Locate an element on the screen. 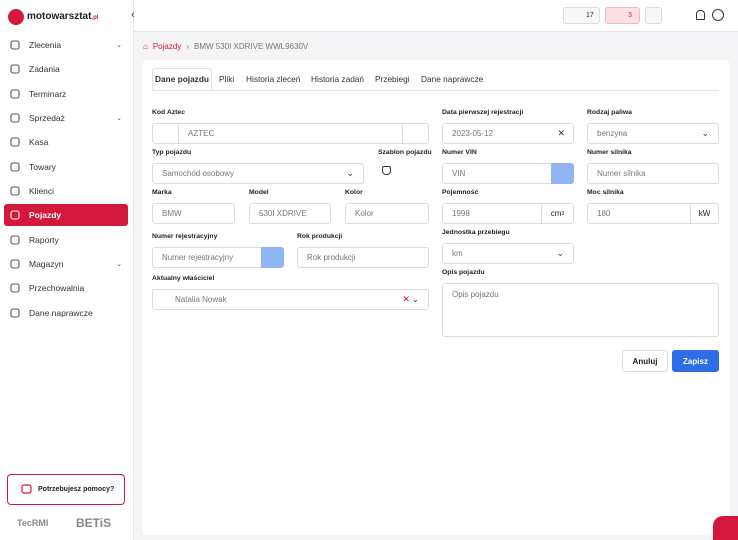 Image resolution: width=738 pixels, height=540 pixels. placeholder: Rok produkcji is located at coordinates (331, 257).